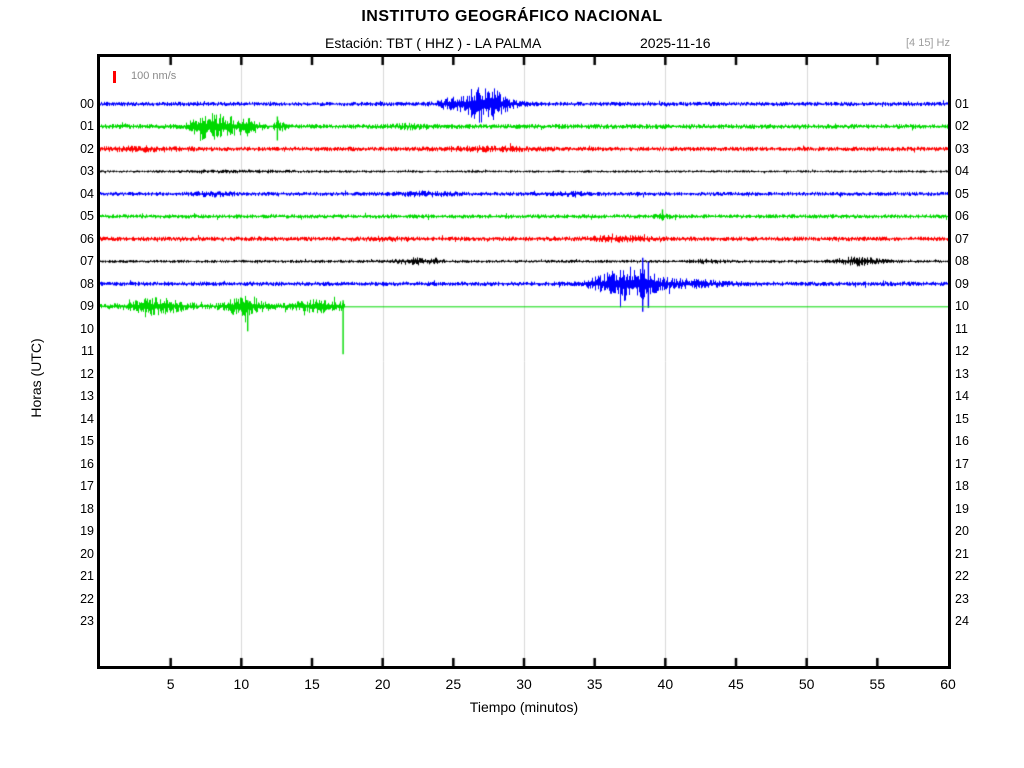 The image size is (1024, 768). Describe the element at coordinates (962, 306) in the screenshot. I see `hour-label-right: 10` at that location.